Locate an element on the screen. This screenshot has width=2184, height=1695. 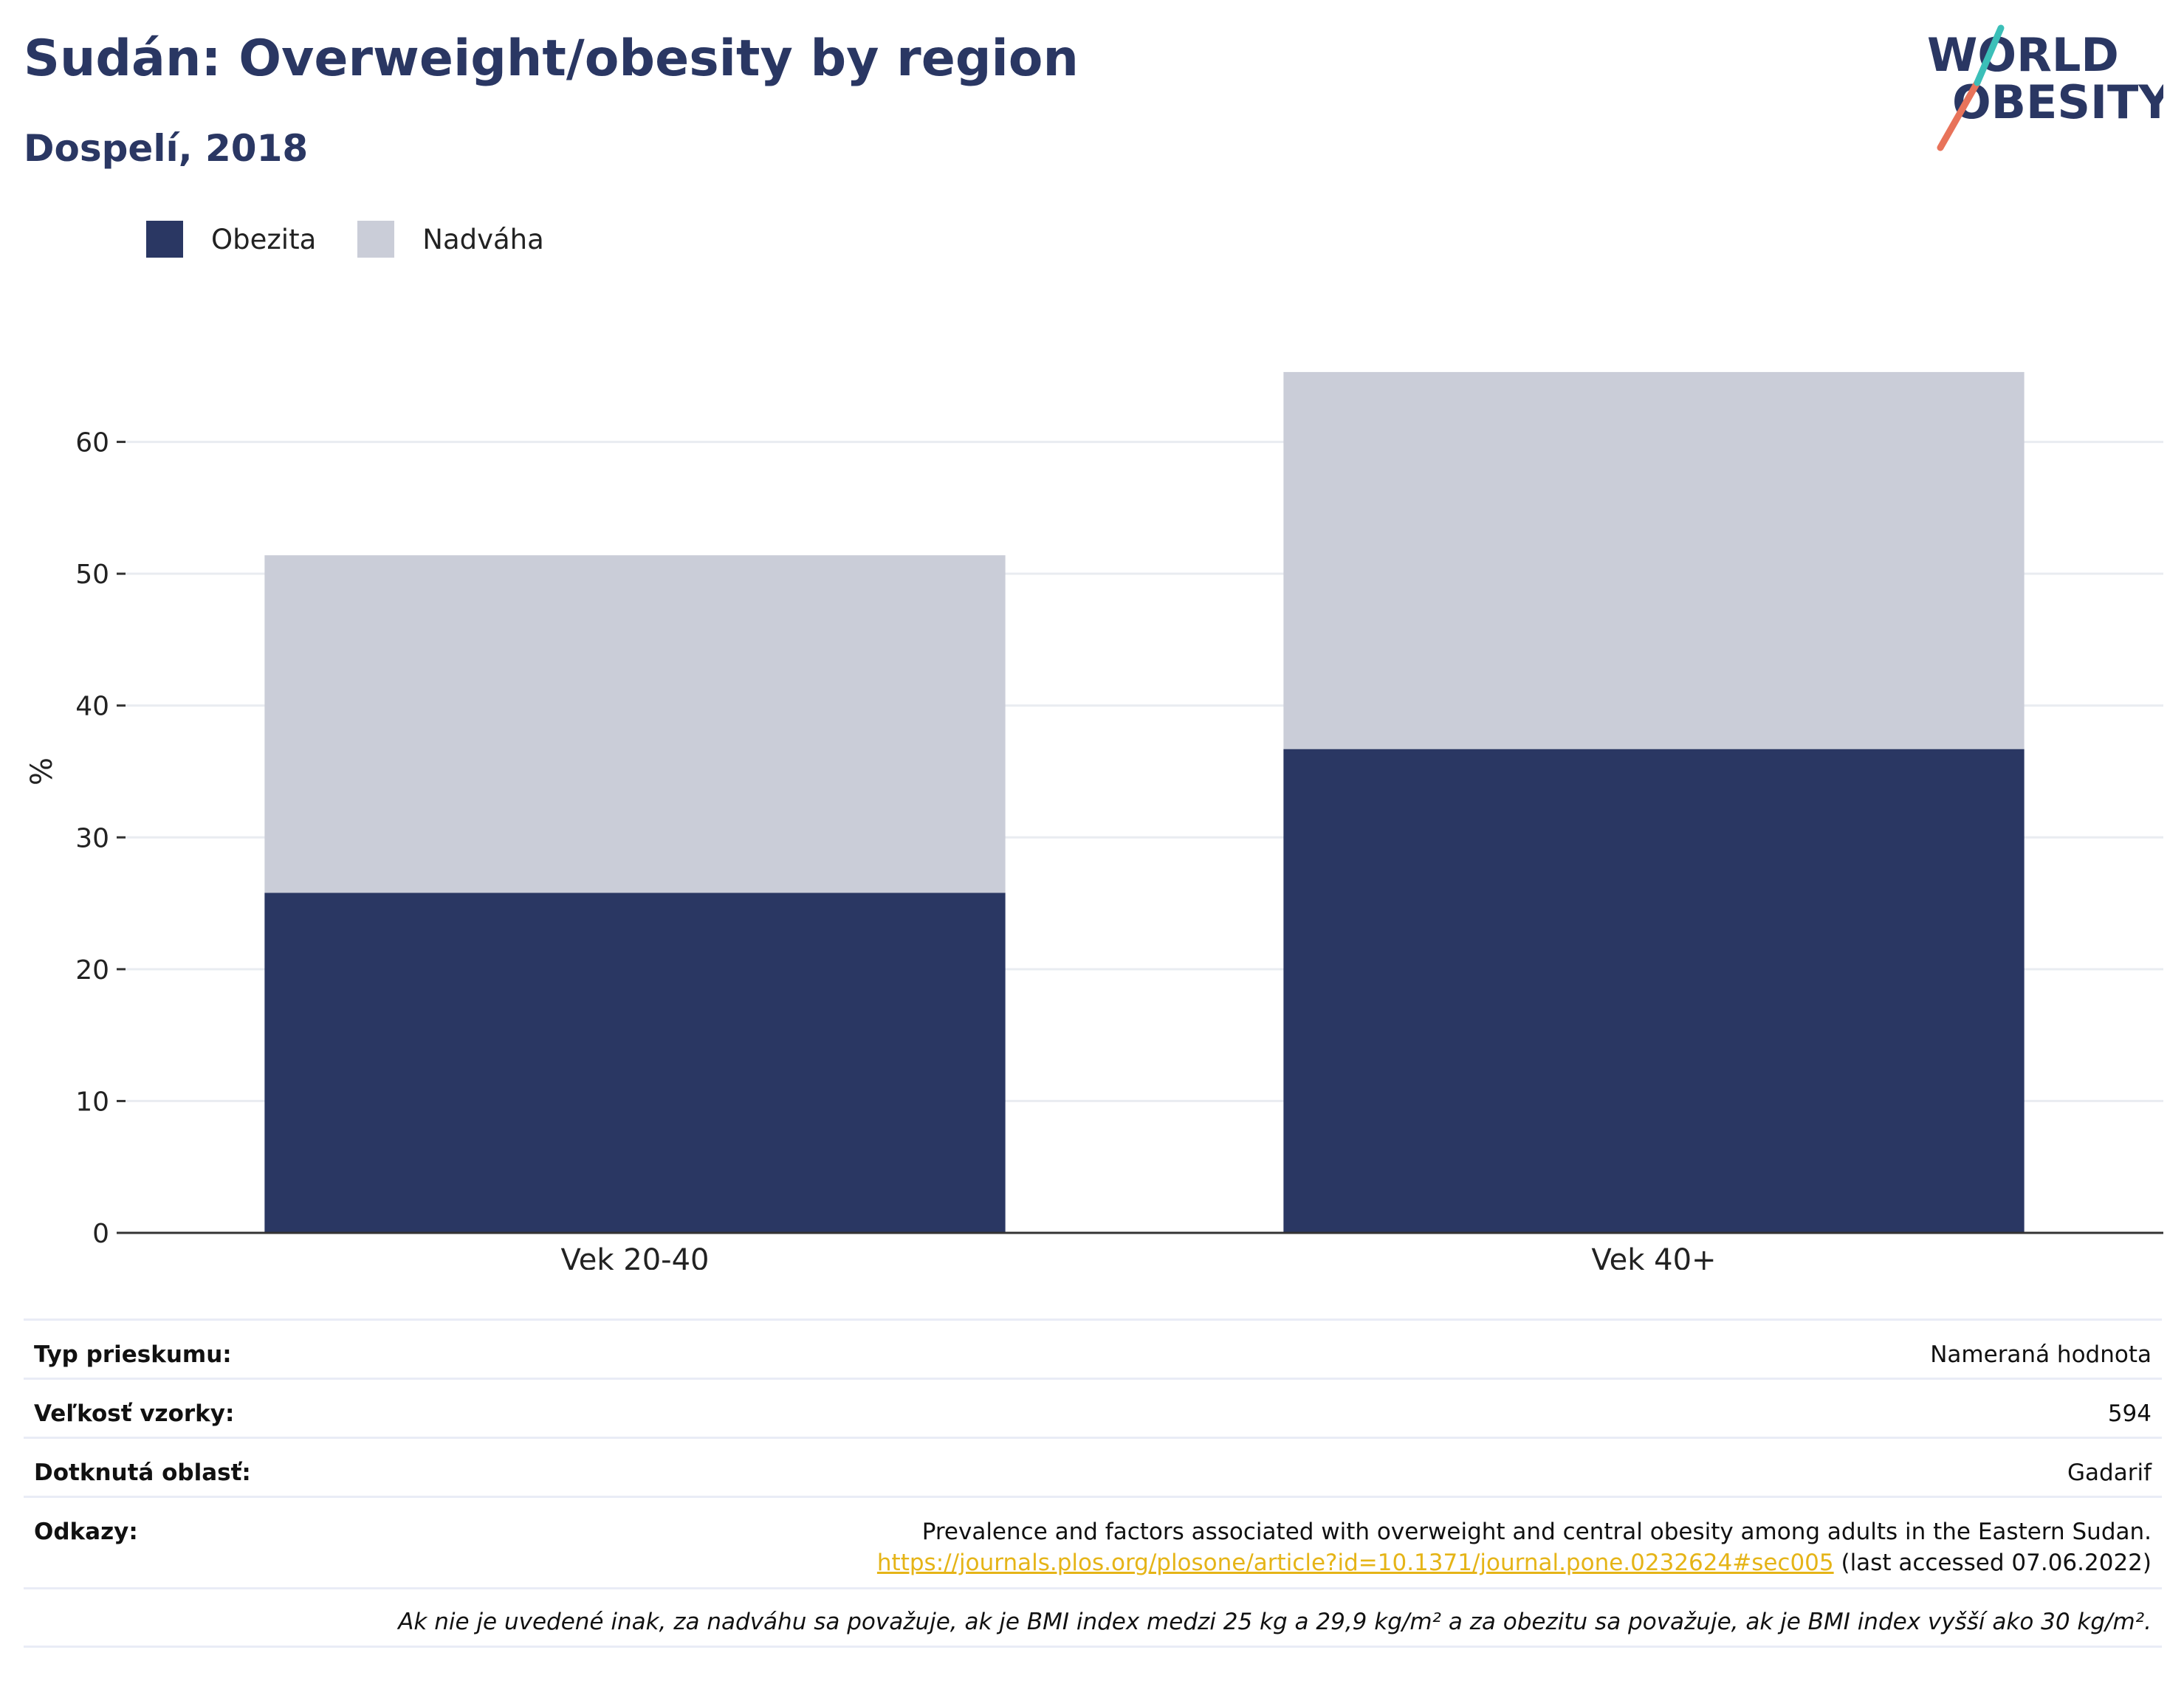
reference-accessed: (last accessed 07.06.2022) is located at coordinates (1993, 1563).